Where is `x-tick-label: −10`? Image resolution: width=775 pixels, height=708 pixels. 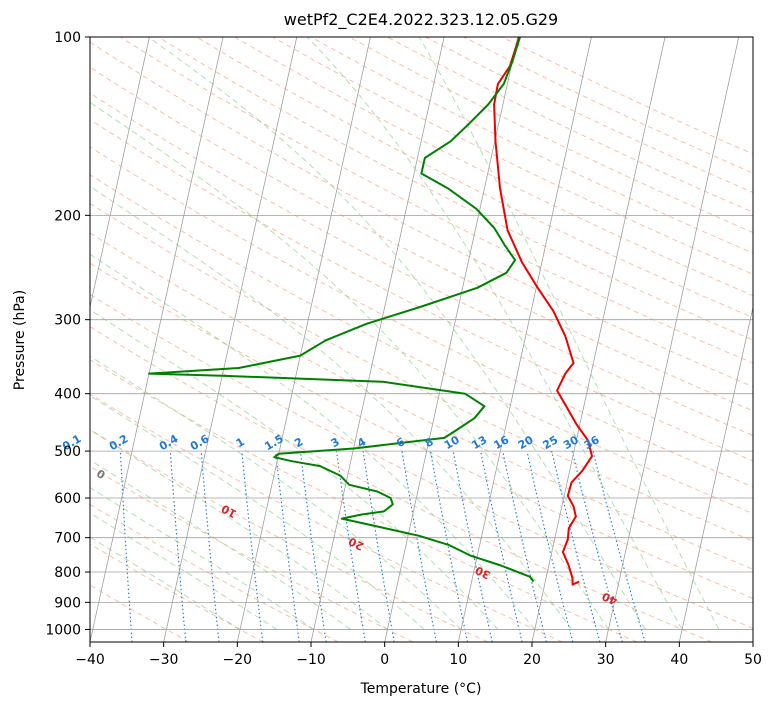 x-tick-label: −10 is located at coordinates (311, 660).